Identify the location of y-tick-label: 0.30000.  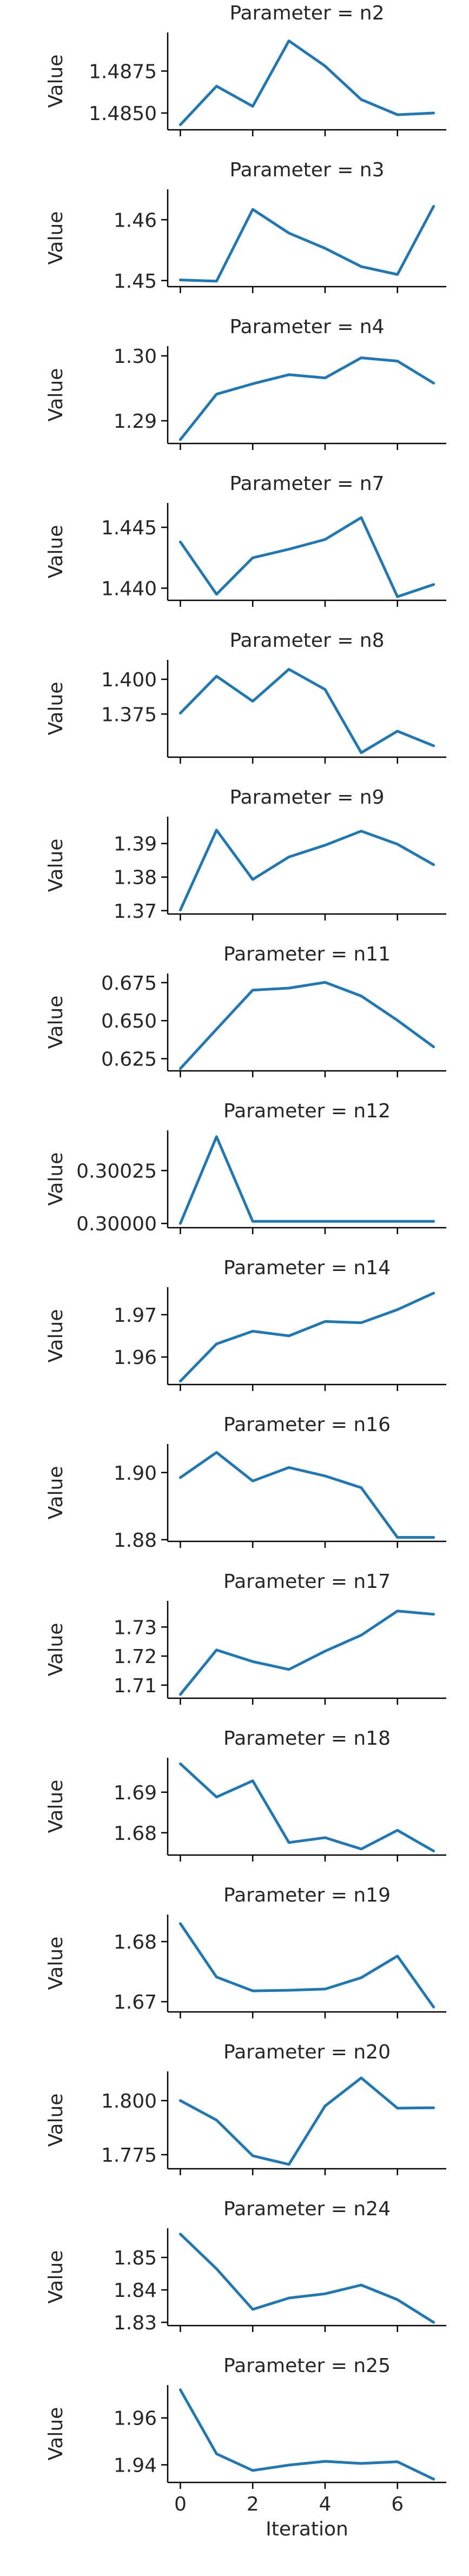
(117, 1224).